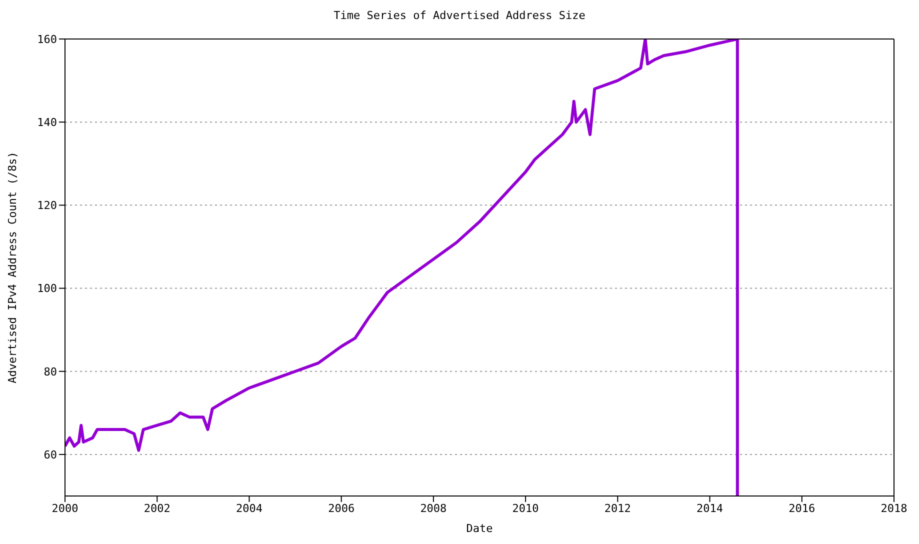 Image resolution: width=919 pixels, height=544 pixels. What do you see at coordinates (249, 508) in the screenshot?
I see `x-tick-label: 2004` at bounding box center [249, 508].